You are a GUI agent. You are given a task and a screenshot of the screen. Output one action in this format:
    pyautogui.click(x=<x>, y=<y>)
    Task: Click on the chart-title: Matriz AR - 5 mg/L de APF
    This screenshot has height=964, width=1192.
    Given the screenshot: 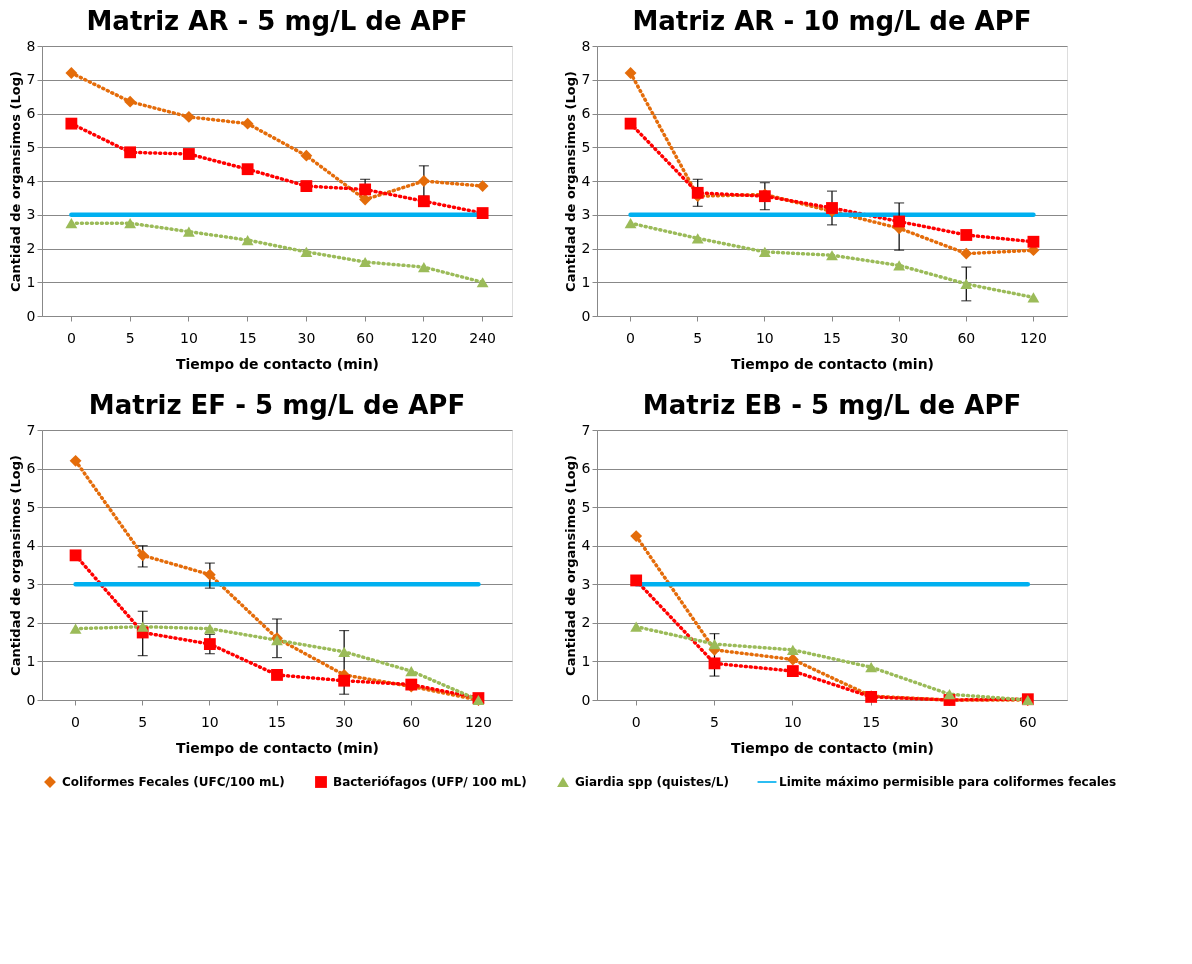 What is the action you would take?
    pyautogui.click(x=277, y=21)
    